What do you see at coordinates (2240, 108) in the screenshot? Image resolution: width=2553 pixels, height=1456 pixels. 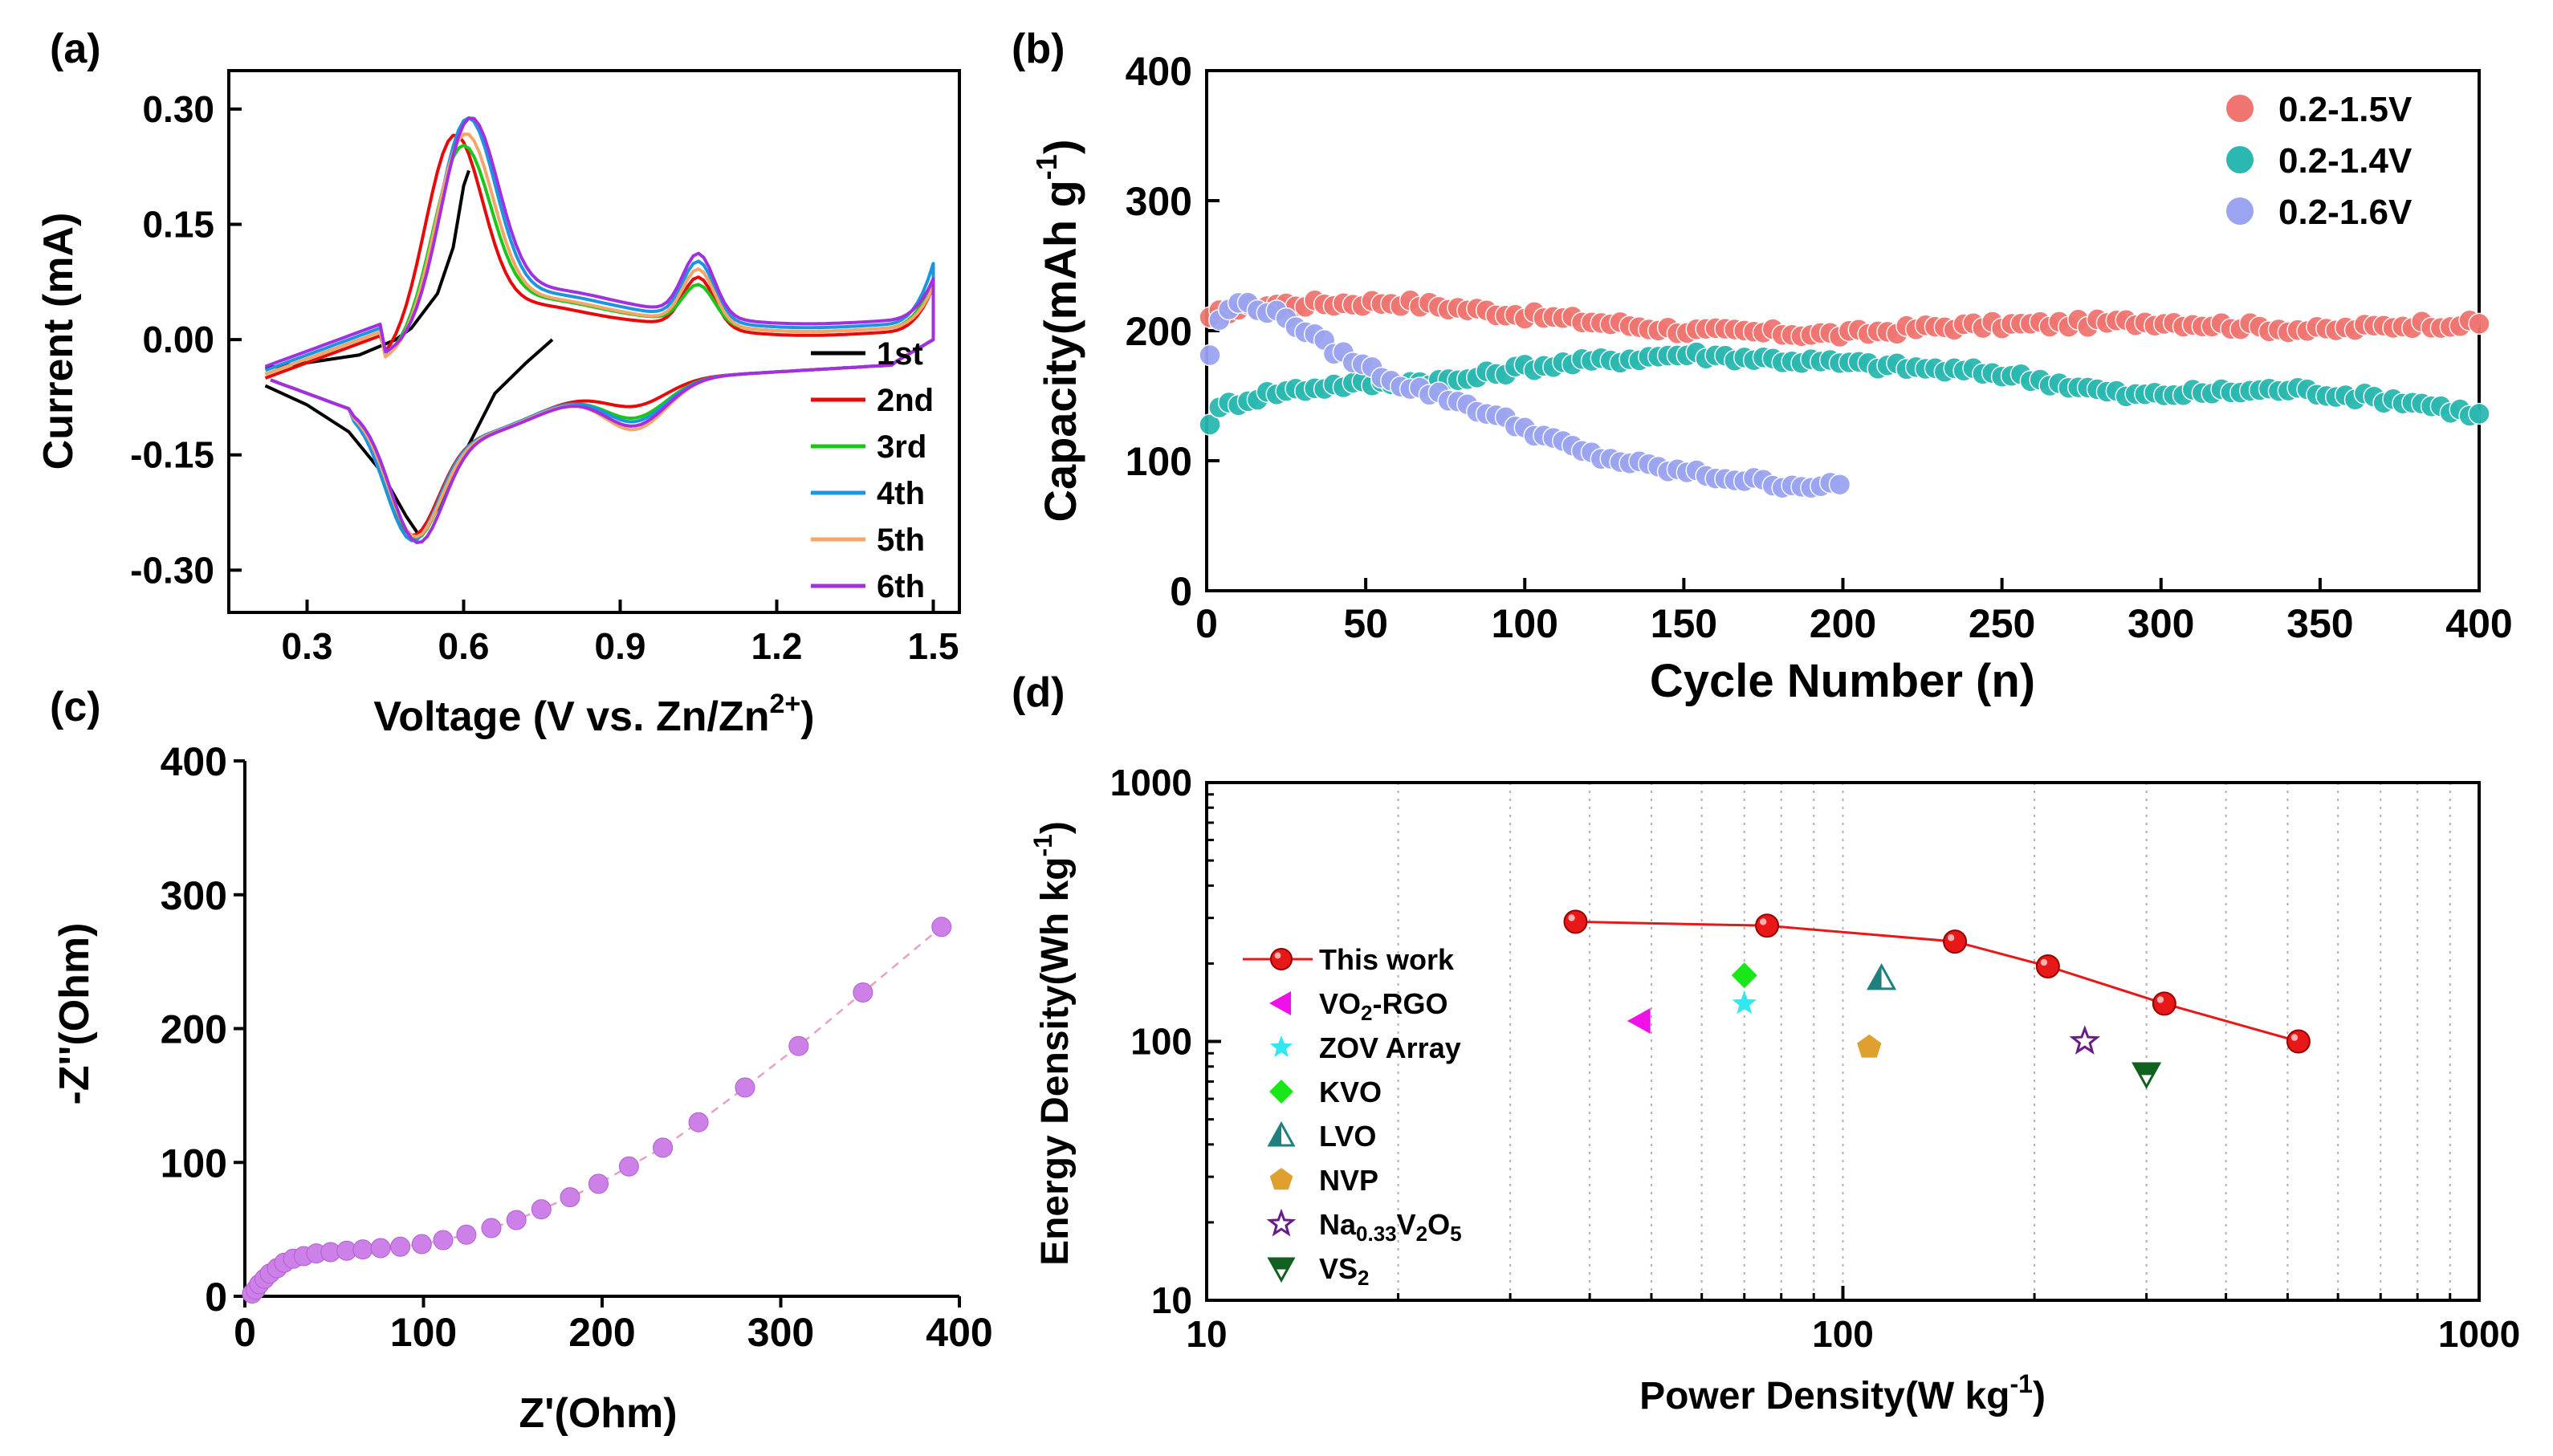 I see `legend-marker-0.2-1.5V` at bounding box center [2240, 108].